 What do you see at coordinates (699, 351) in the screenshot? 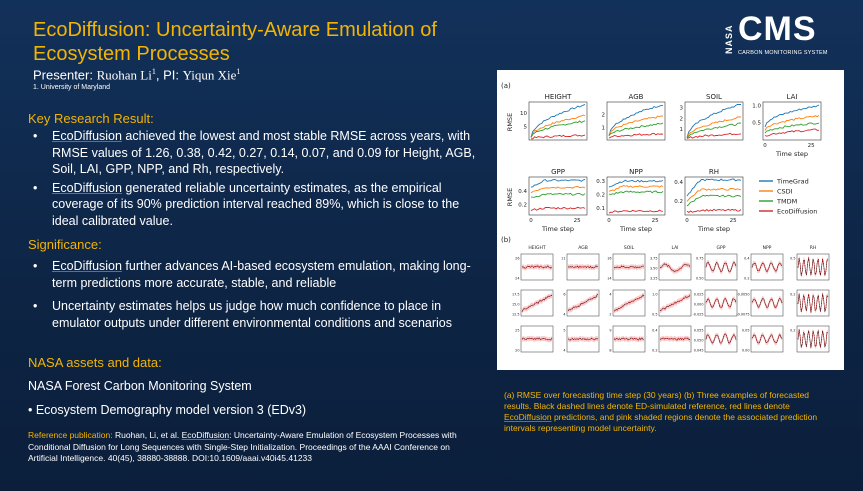
I see `y-tick-label: 0.045` at bounding box center [699, 351].